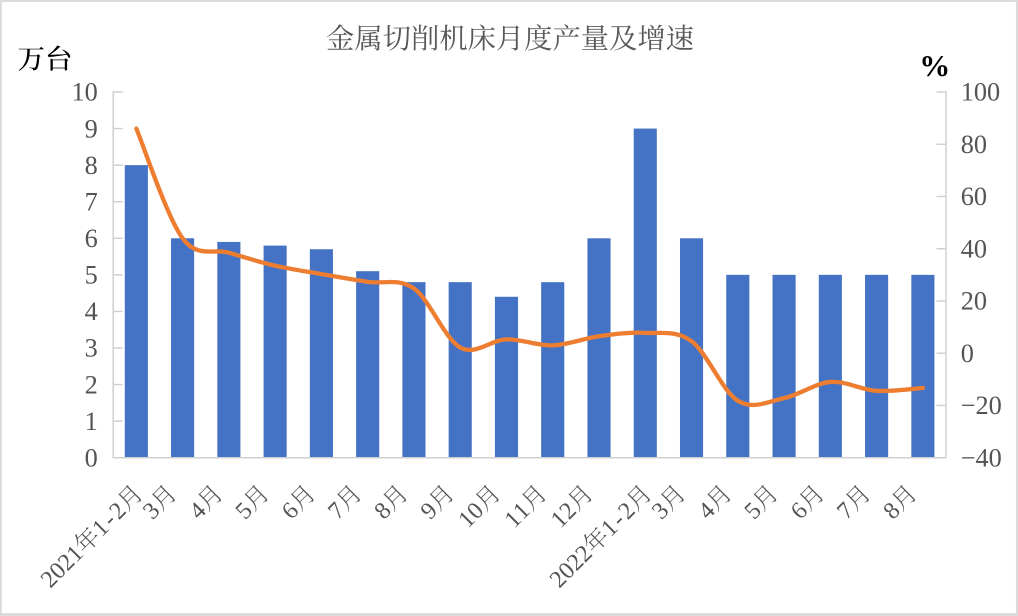 This screenshot has height=616, width=1018. I want to click on svg-text: 1, so click(91, 421).